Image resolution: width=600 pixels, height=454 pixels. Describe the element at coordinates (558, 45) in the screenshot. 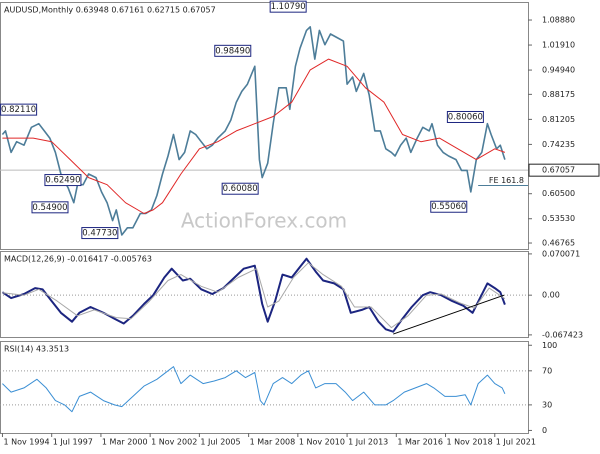

I see `y-tick-label: 1.01910` at that location.